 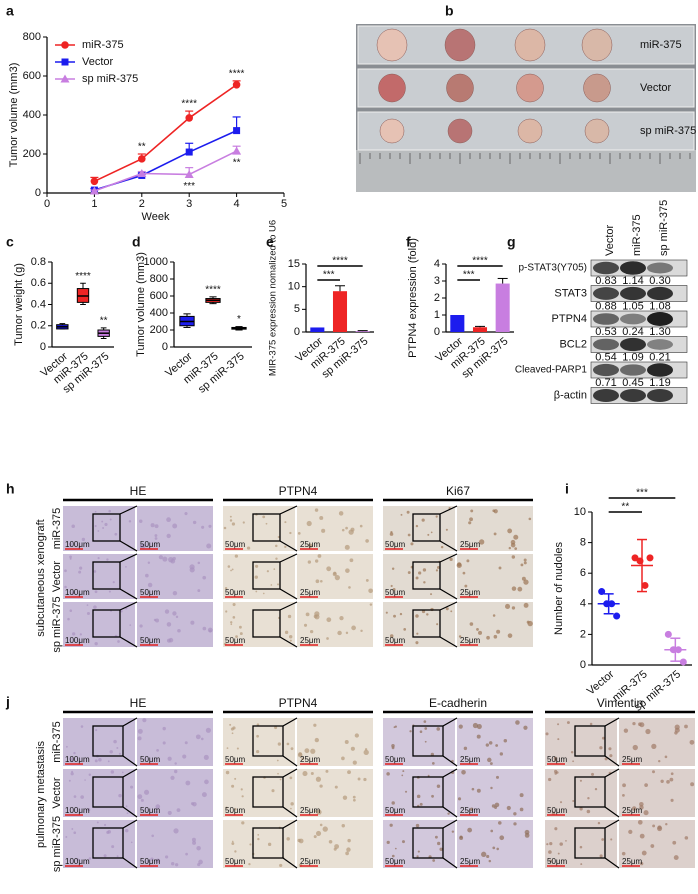 What do you see at coordinates (573, 344) in the screenshot?
I see `blot-row-label: BCL2` at bounding box center [573, 344].